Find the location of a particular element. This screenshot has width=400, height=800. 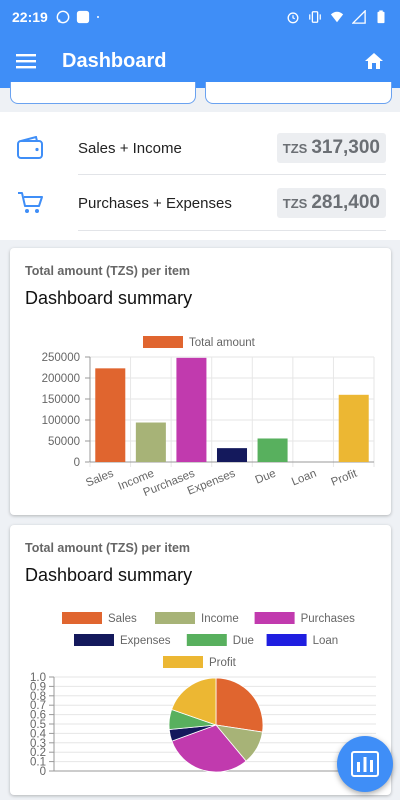

app-notification-icon is located at coordinates (82, 17).